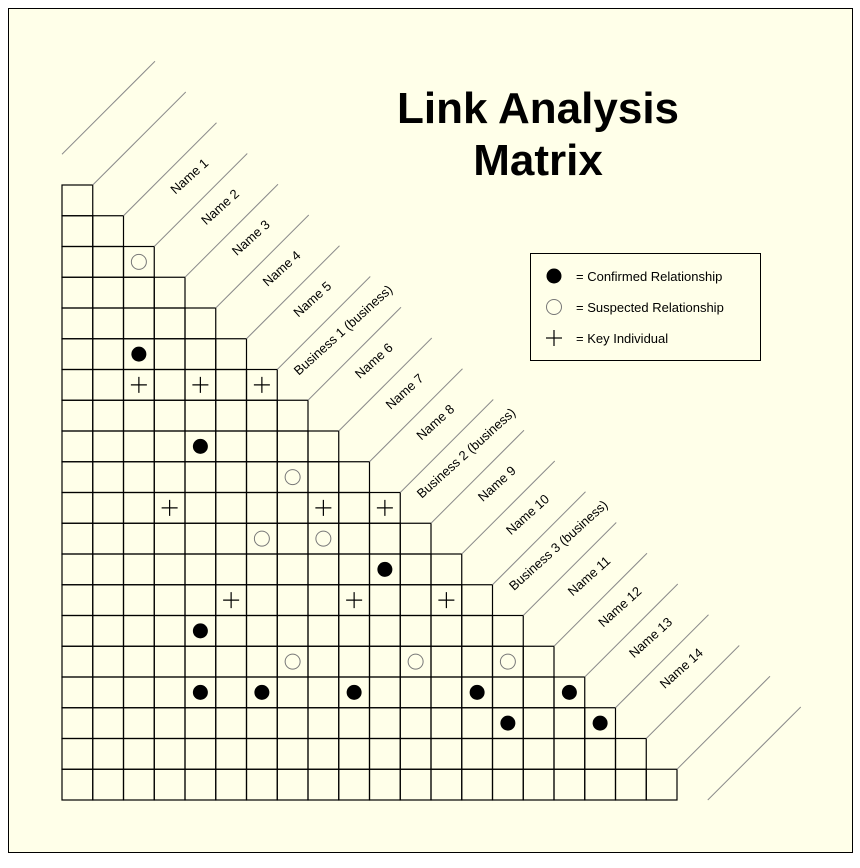 The width and height of the screenshot is (860, 868). I want to click on entity-label: Name 11, so click(589, 576).